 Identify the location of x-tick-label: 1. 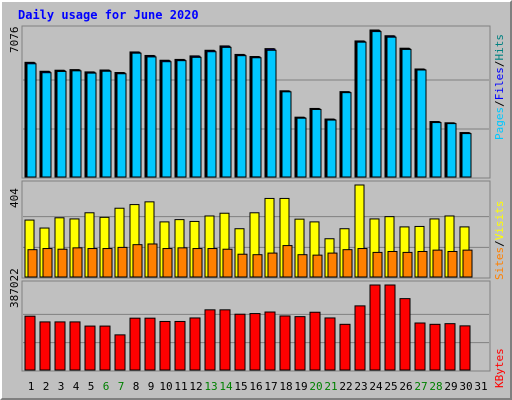
(31, 386).